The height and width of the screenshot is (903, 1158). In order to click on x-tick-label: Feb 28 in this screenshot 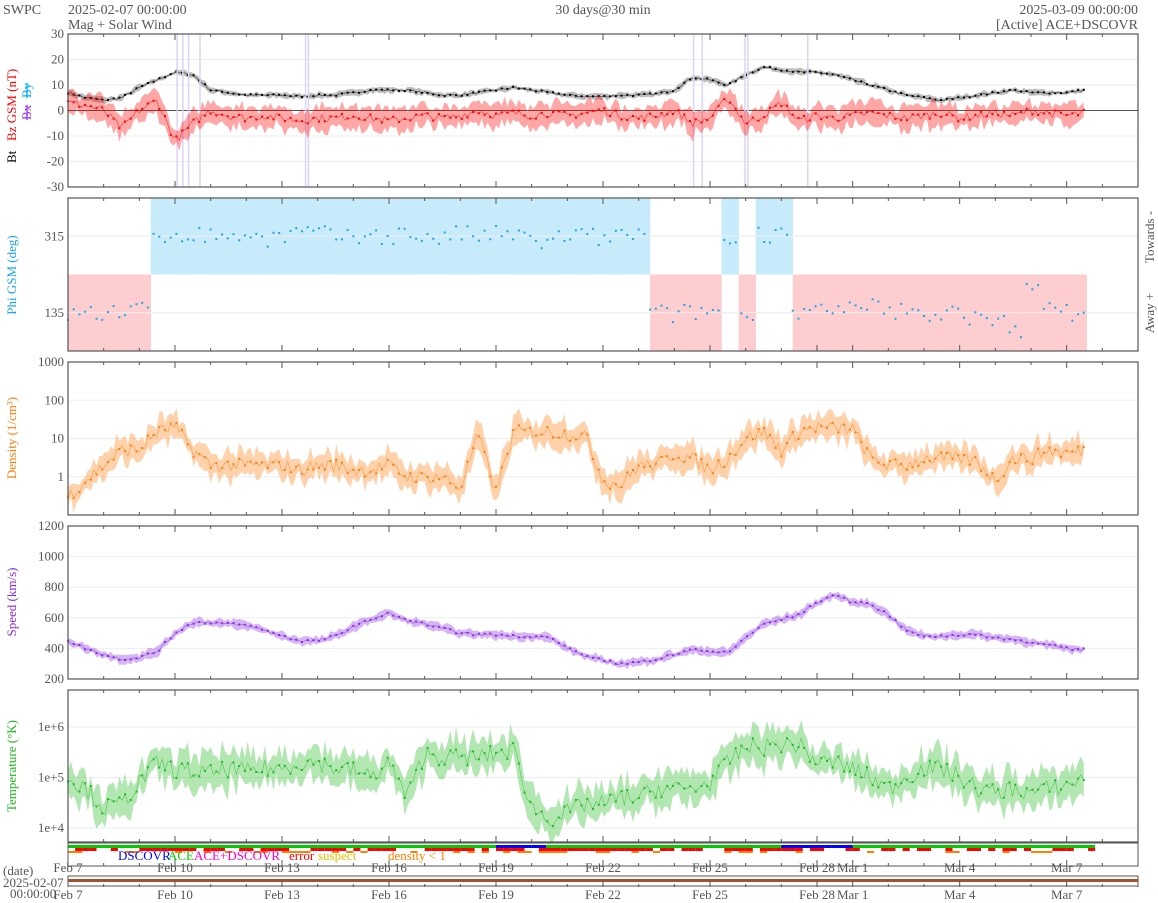, I will do `click(817, 894)`.